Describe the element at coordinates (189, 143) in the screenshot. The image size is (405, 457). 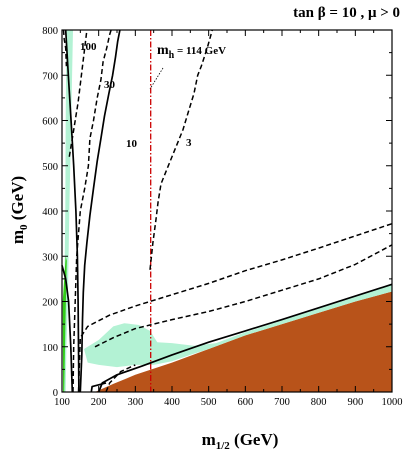
I see `contour-label-3: 3` at that location.